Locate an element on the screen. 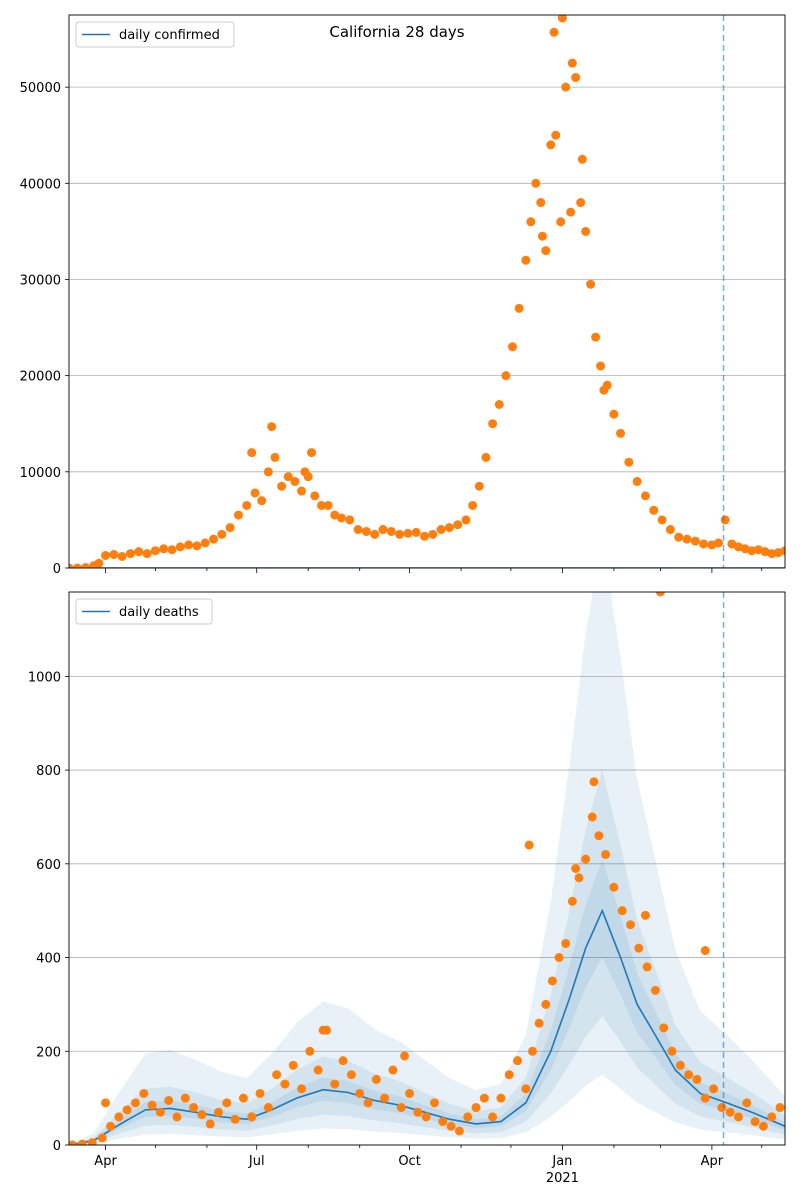 This screenshot has width=800, height=1204. x-year-label: 2021 is located at coordinates (562, 1178).